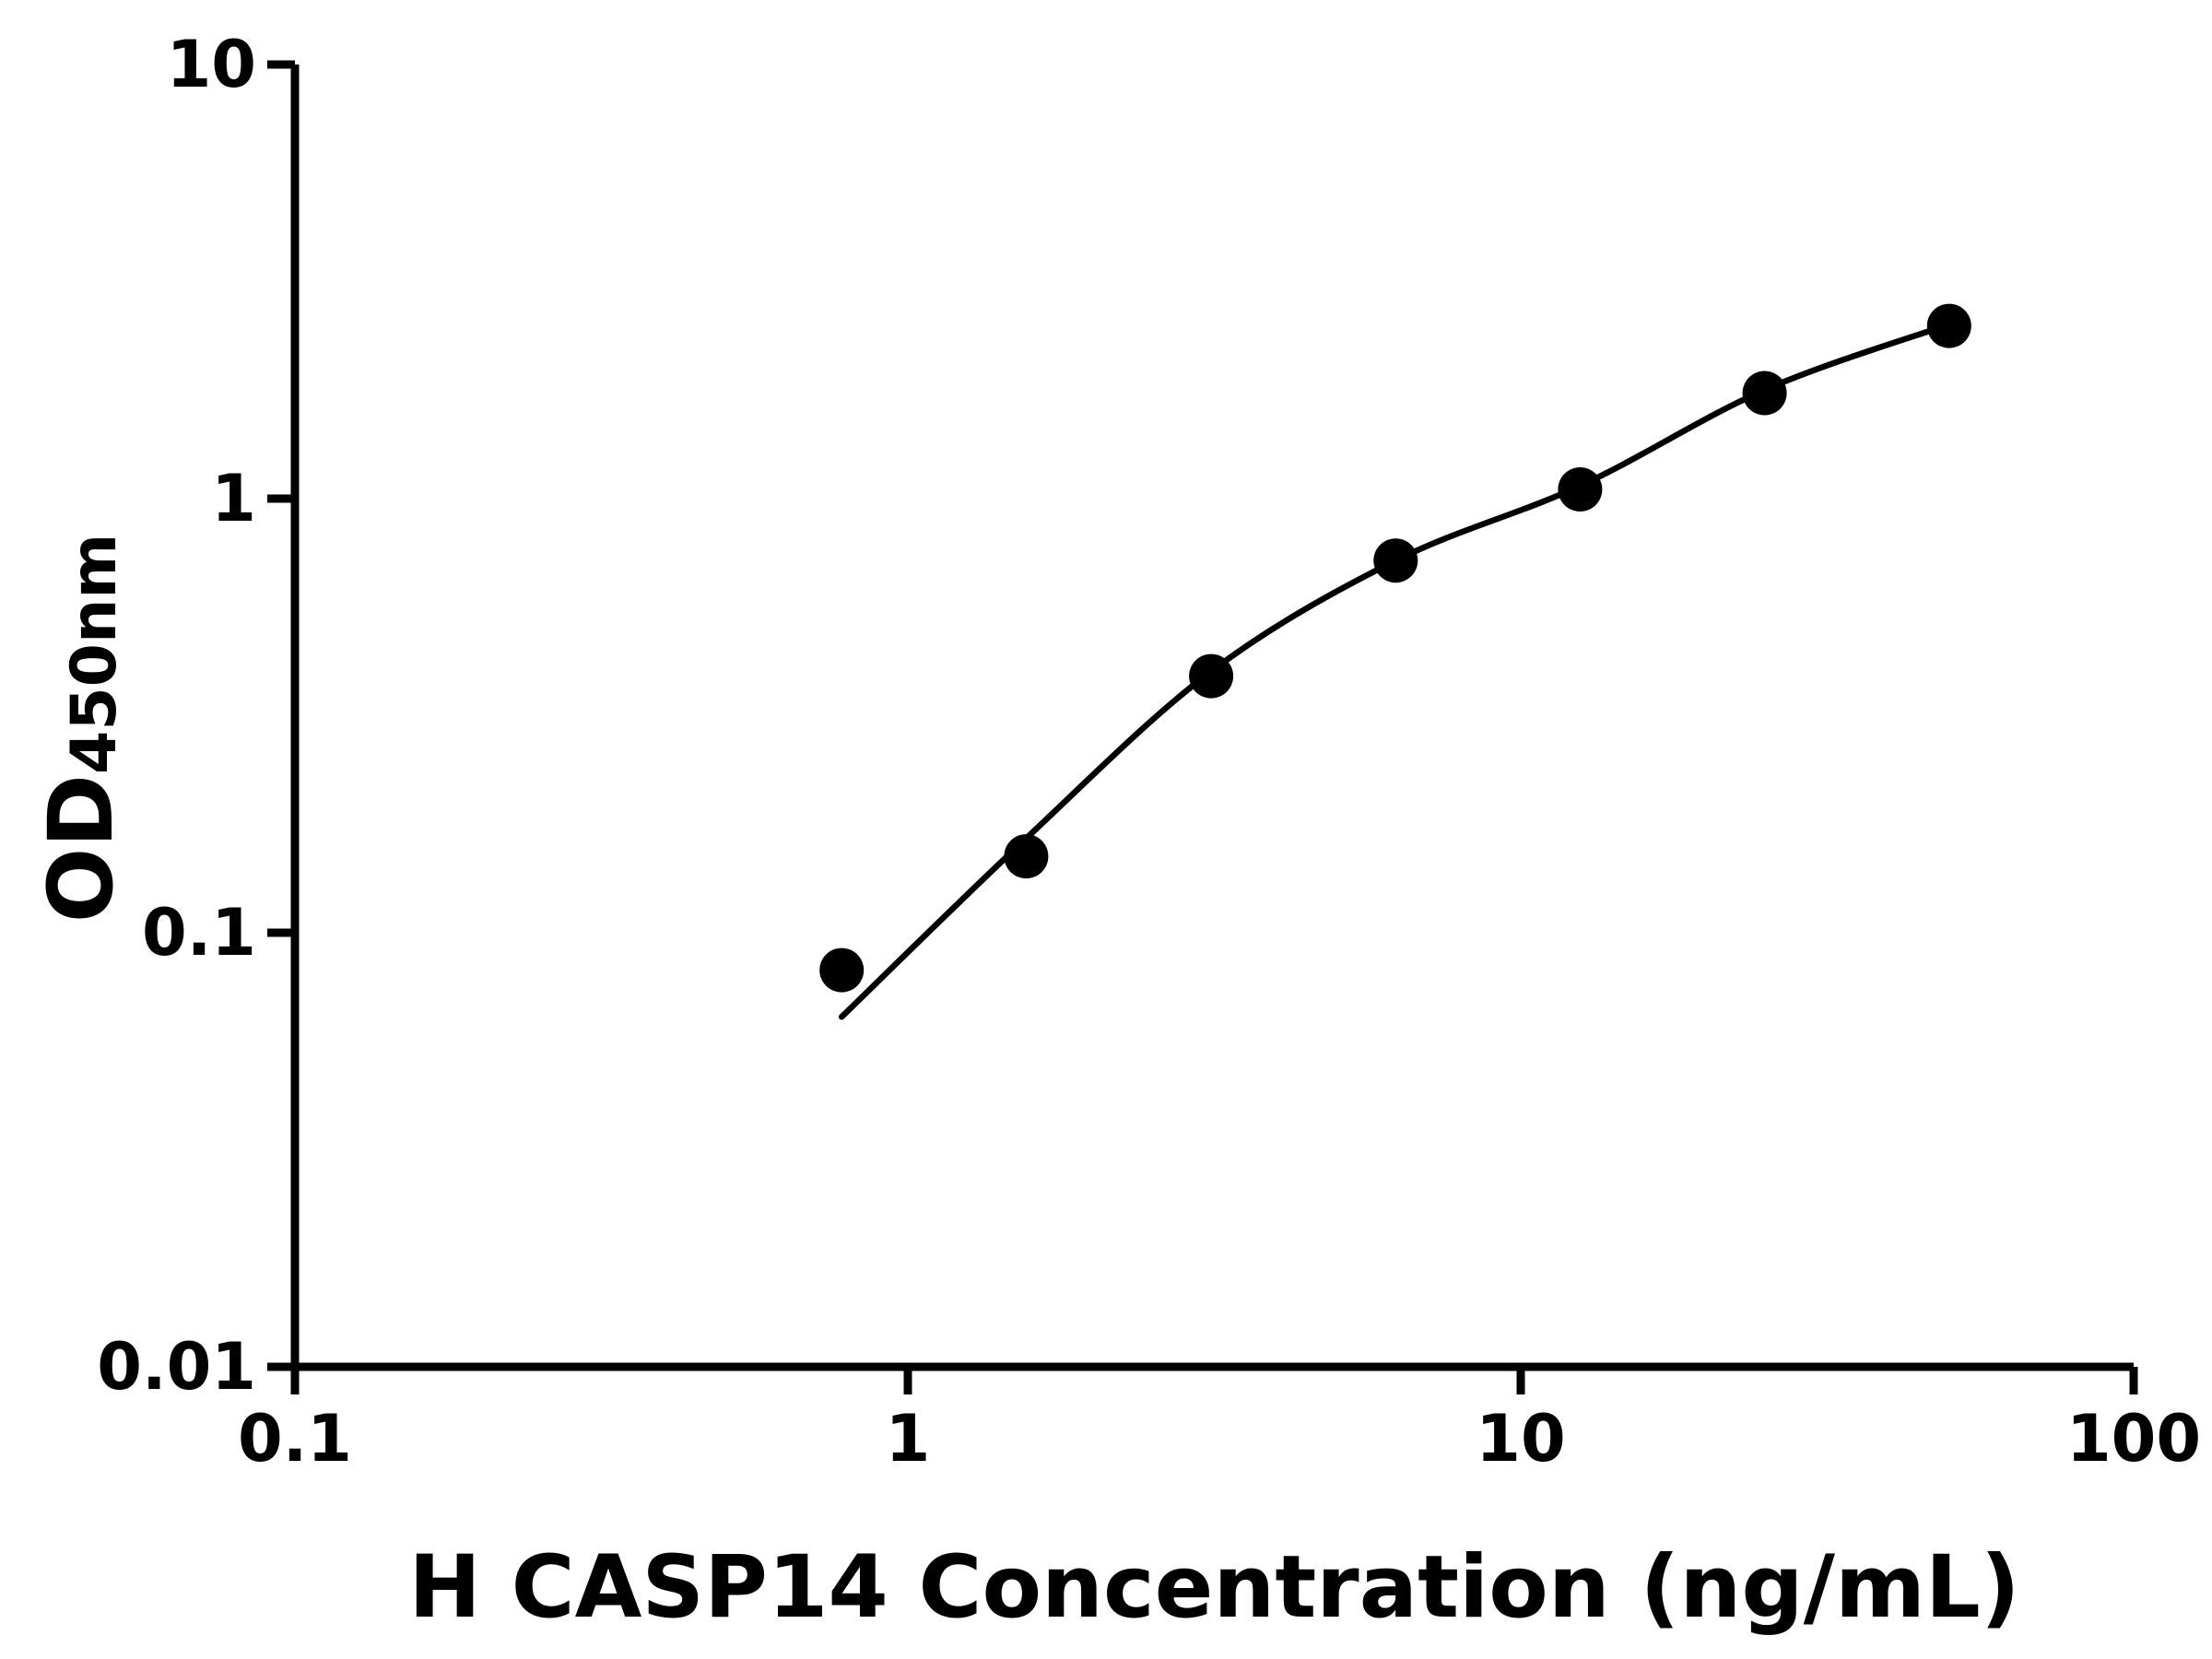 Image resolution: width=2212 pixels, height=1659 pixels. What do you see at coordinates (81, 848) in the screenshot?
I see `y-axis-title-main: OD` at bounding box center [81, 848].